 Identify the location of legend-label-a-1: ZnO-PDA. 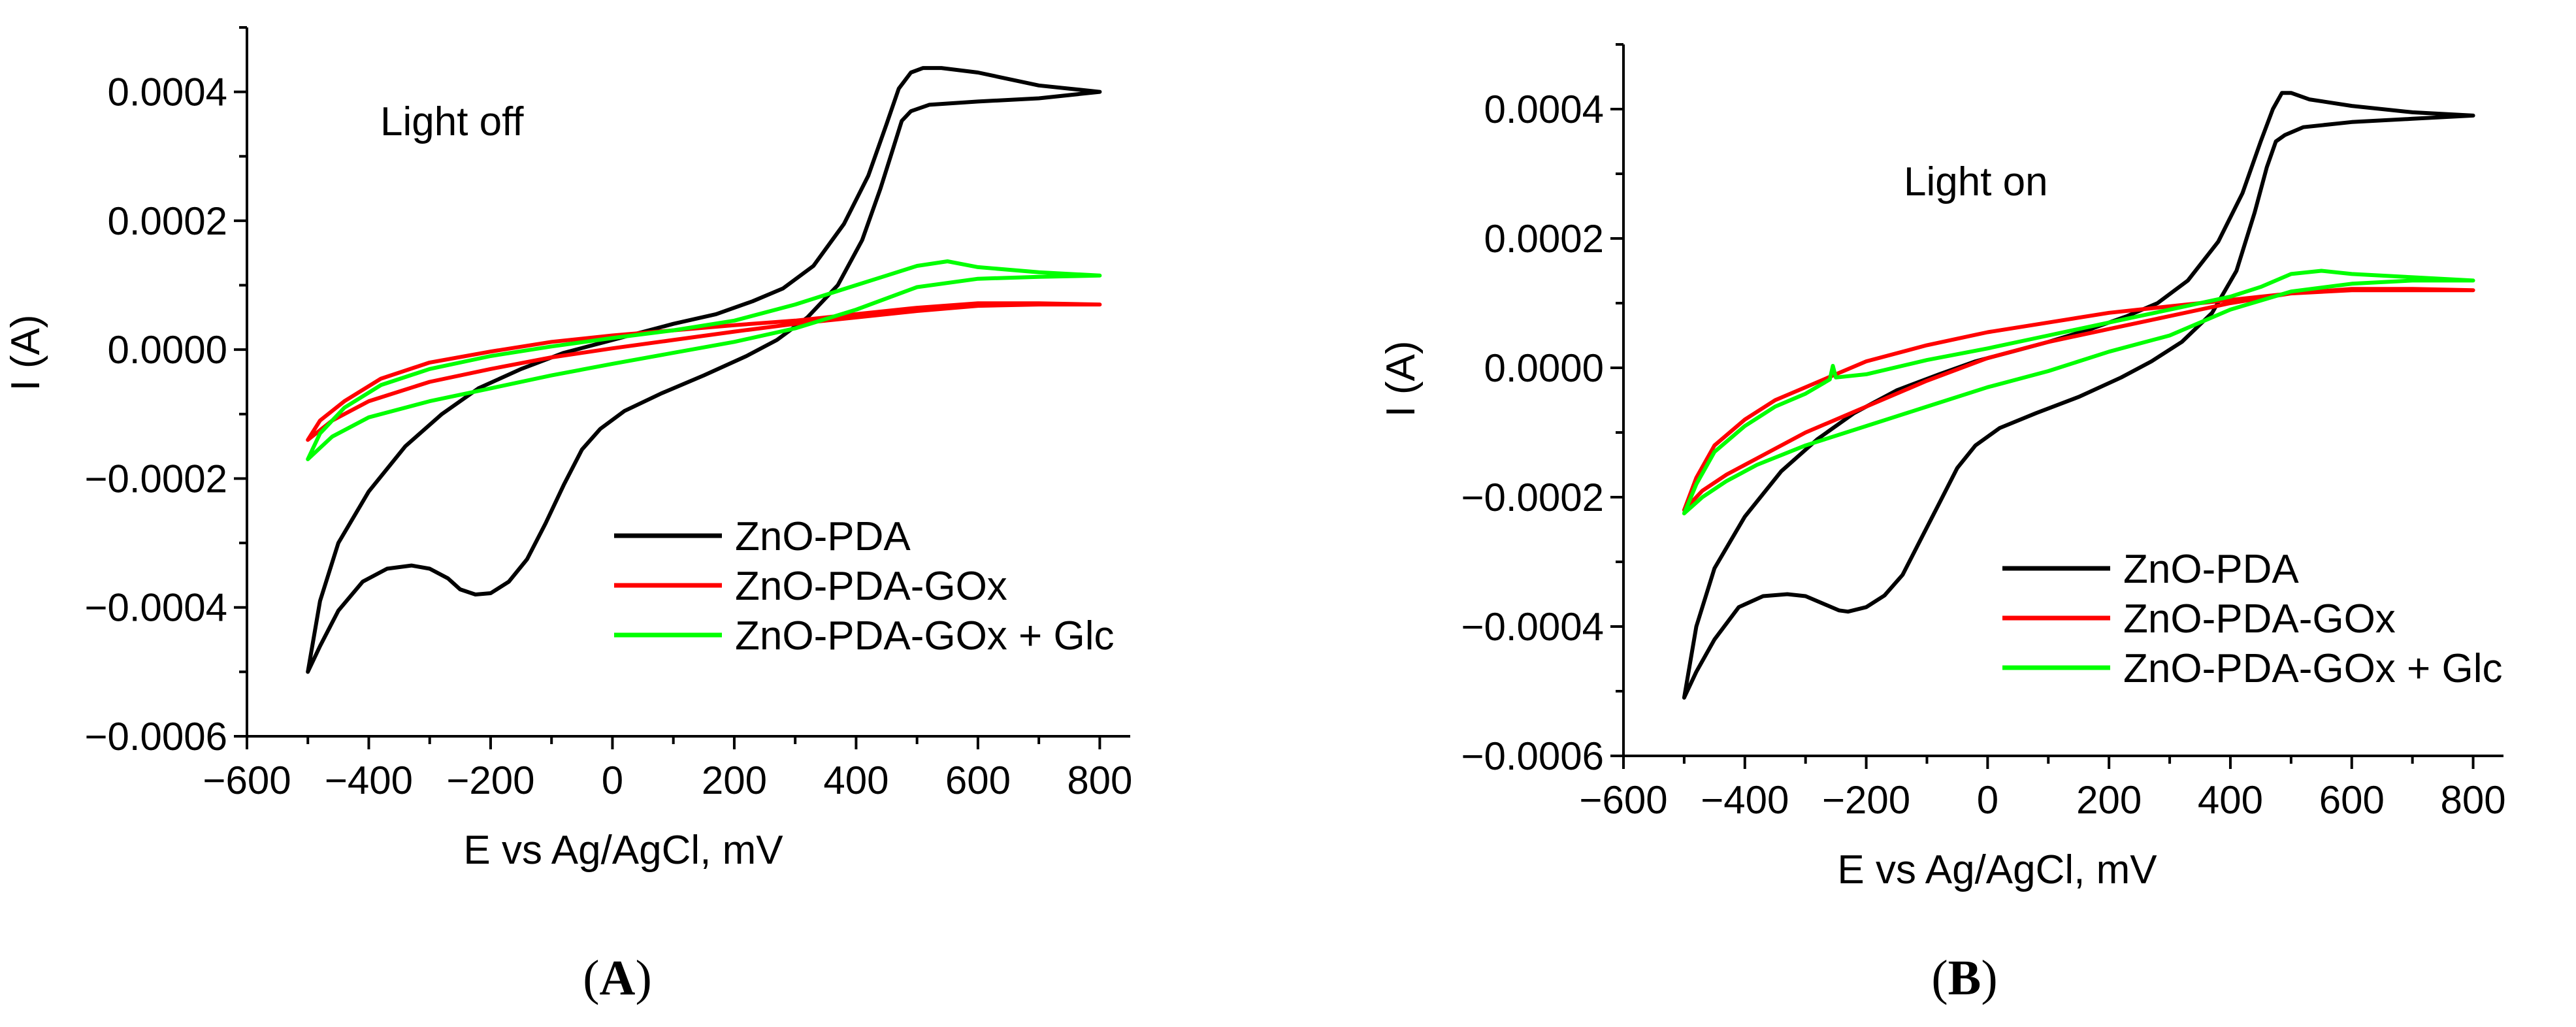
(823, 536).